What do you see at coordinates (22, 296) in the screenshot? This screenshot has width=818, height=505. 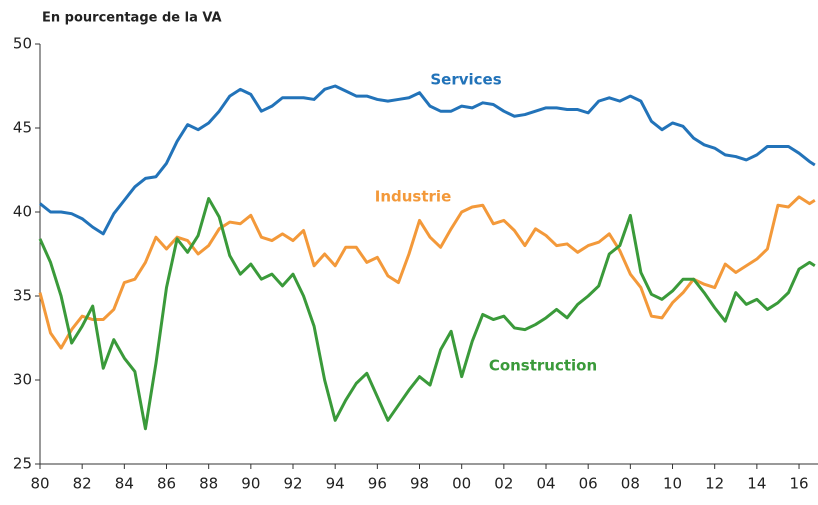 I see `y-tick-label: 35` at bounding box center [22, 296].